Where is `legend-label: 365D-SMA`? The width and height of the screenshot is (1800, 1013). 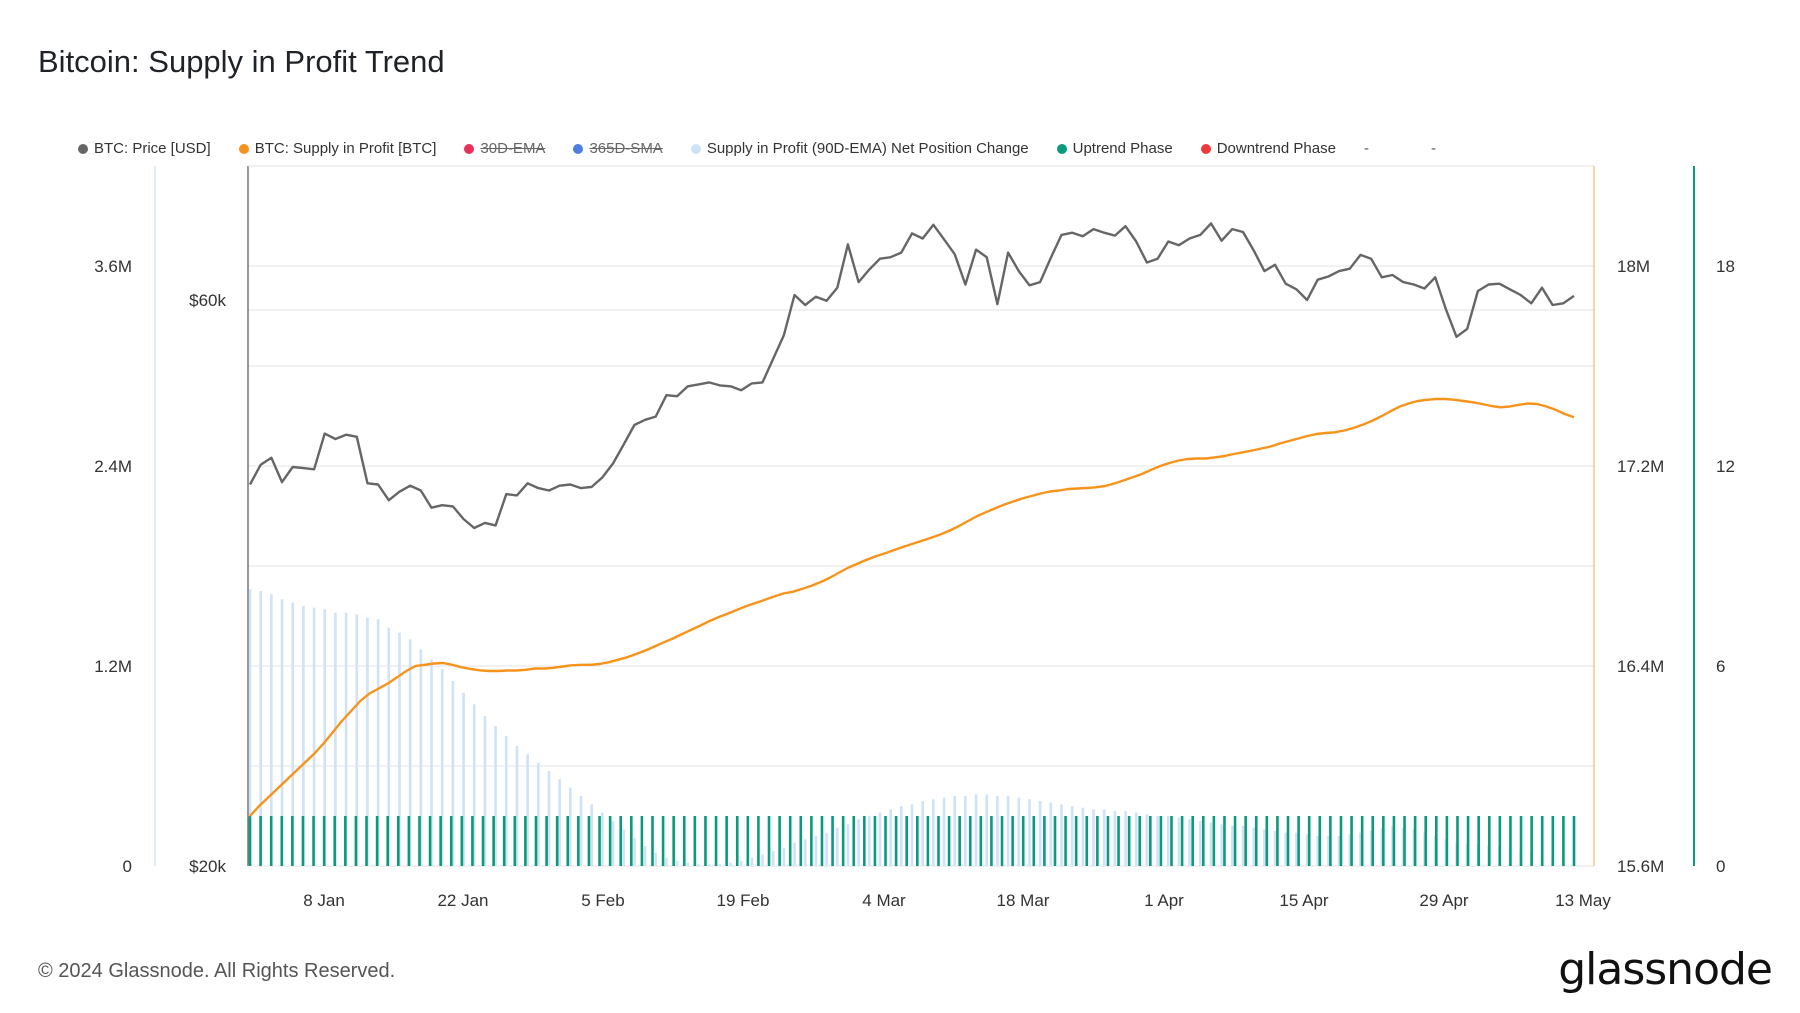
legend-label: 365D-SMA is located at coordinates (626, 148).